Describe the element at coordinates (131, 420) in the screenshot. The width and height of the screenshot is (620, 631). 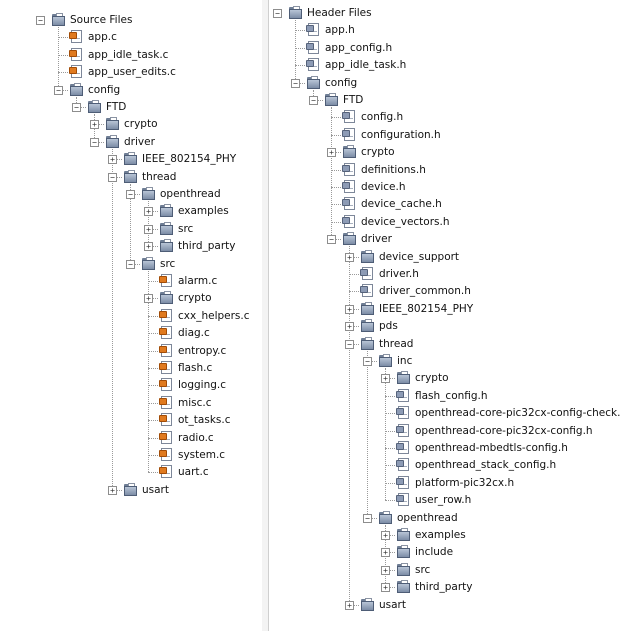
I see `tree-file-ot-tasks-c: ot_tasks.c` at that location.